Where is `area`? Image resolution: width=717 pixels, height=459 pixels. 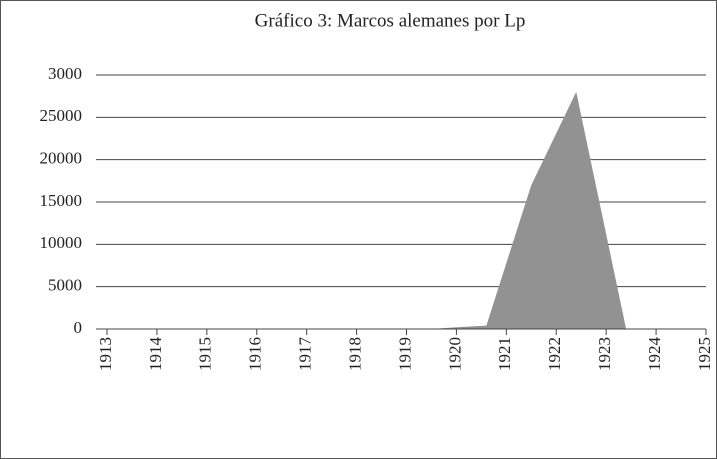 area is located at coordinates (529, 210).